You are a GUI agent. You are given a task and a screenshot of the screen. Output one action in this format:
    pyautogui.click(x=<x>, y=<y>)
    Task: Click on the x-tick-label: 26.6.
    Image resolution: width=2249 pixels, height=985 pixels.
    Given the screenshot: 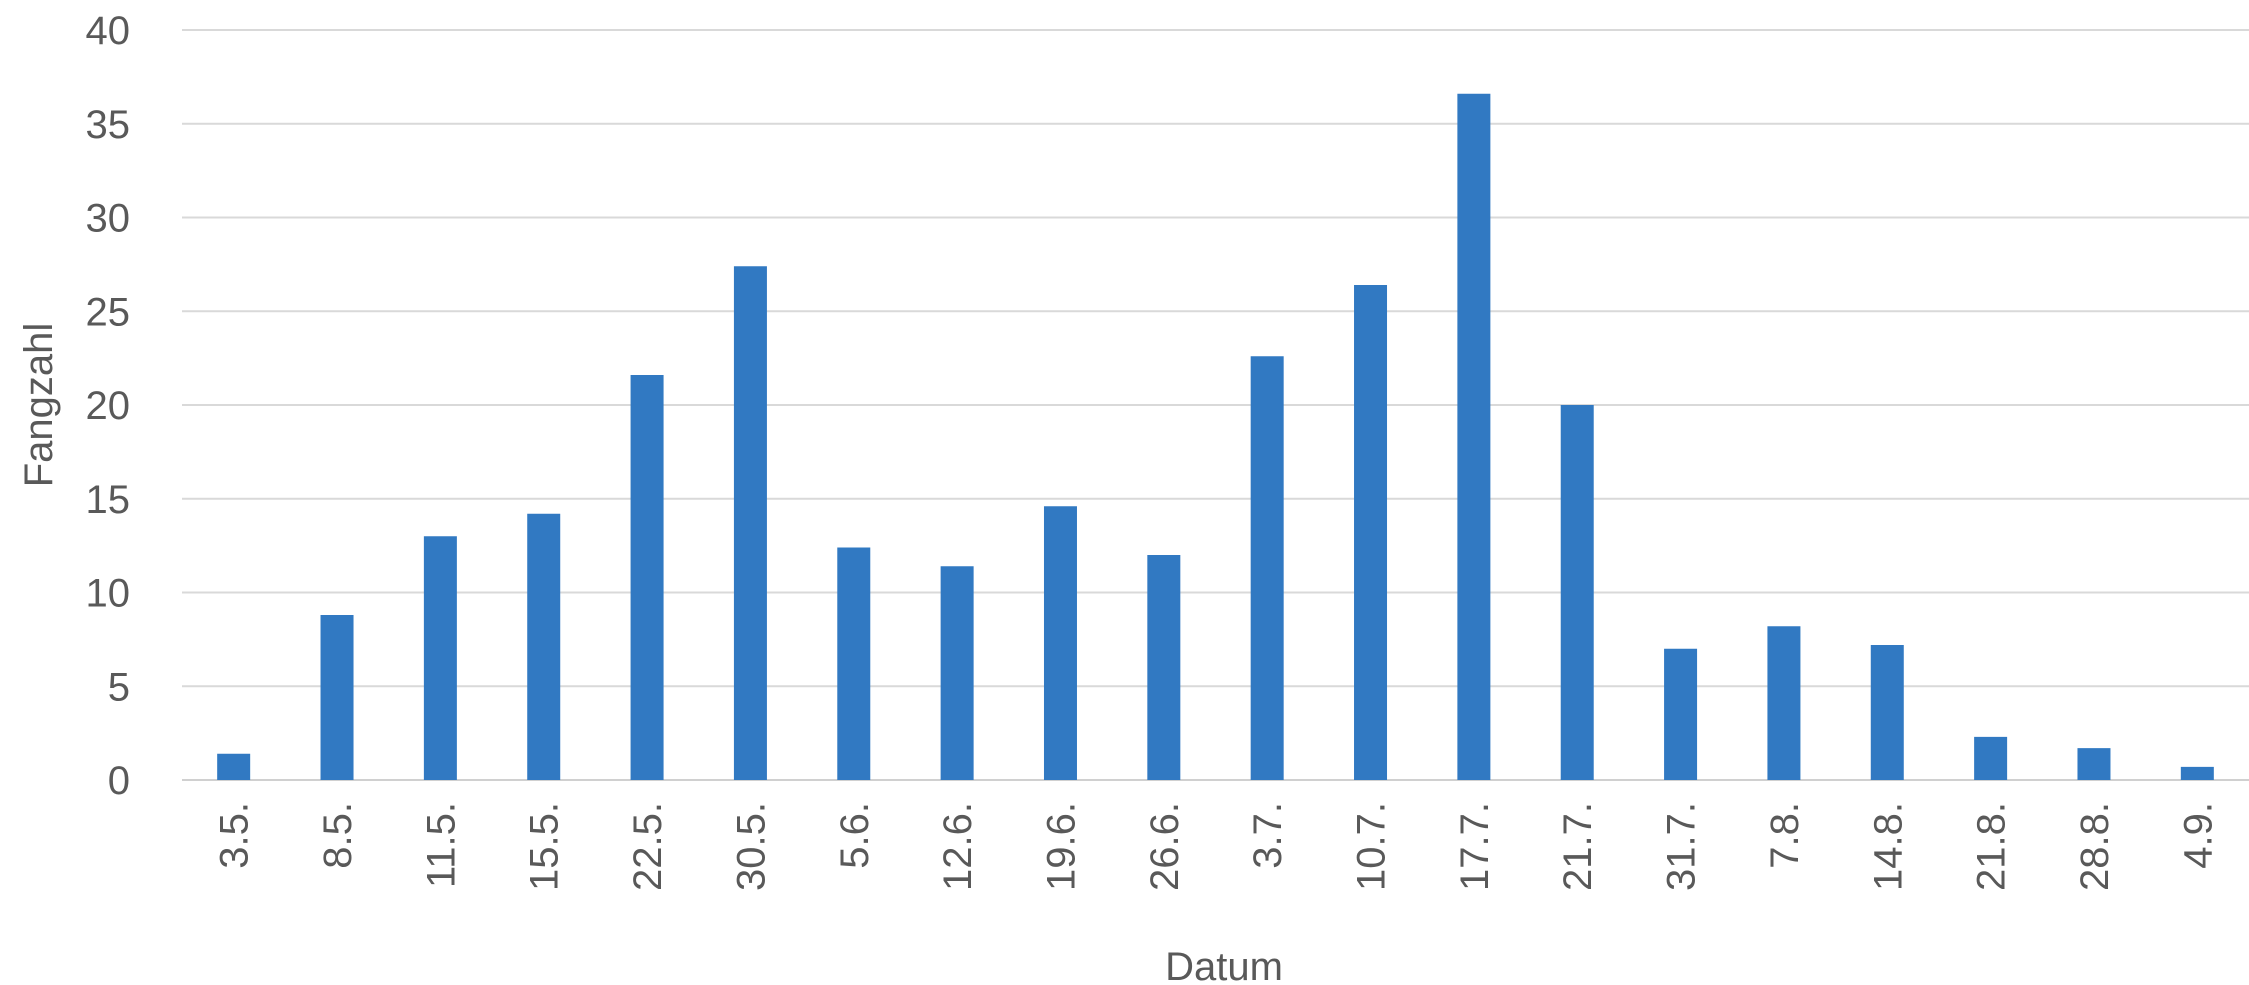 What is the action you would take?
    pyautogui.click(x=1165, y=846)
    